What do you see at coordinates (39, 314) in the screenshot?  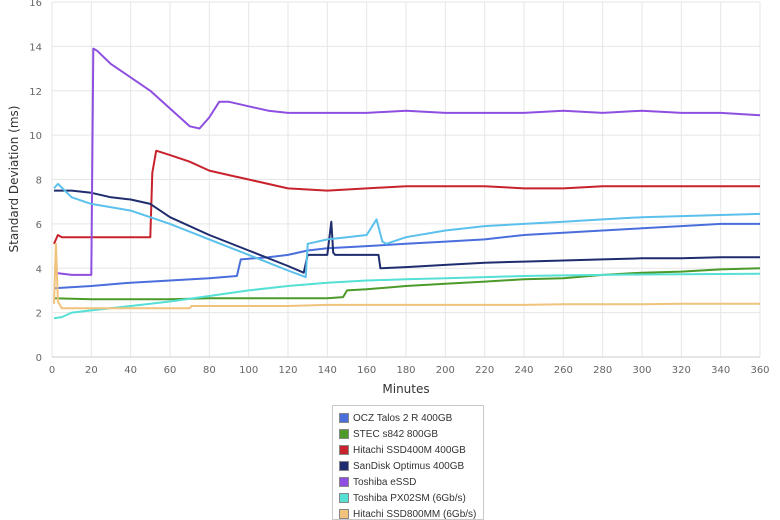 I see `y-tick-label: 2` at bounding box center [39, 314].